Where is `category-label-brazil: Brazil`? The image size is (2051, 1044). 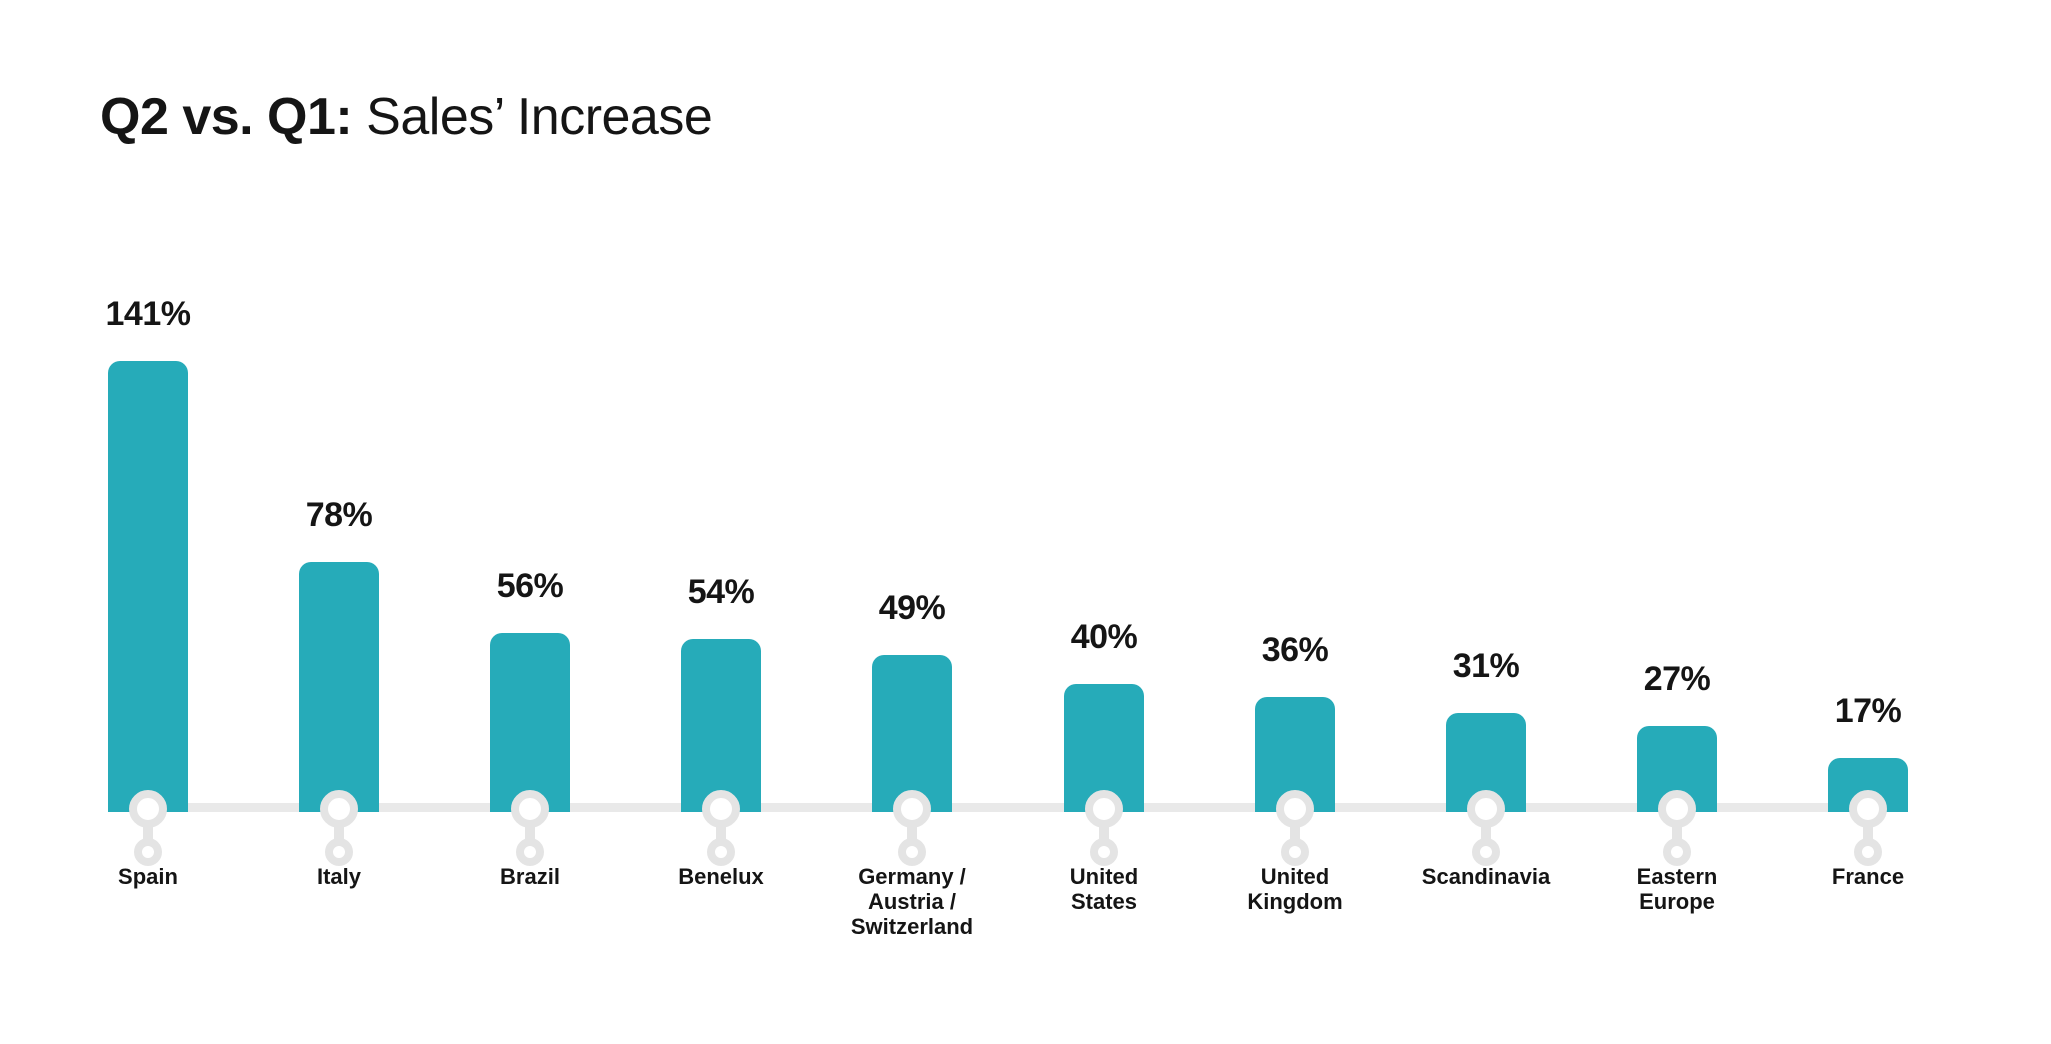 category-label-brazil: Brazil is located at coordinates (530, 876).